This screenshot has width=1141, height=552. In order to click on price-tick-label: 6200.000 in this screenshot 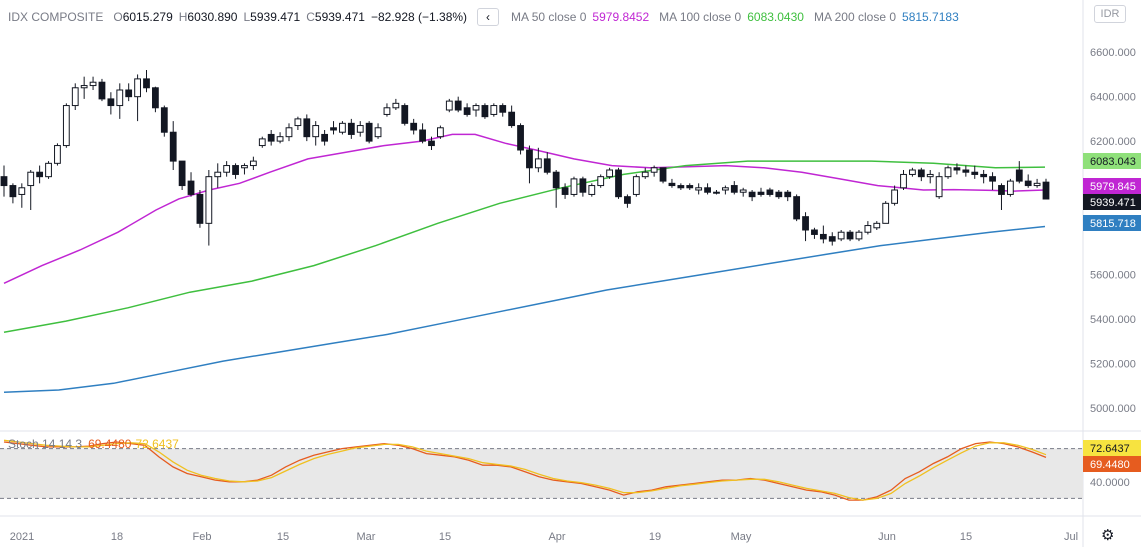, I will do `click(1113, 142)`.